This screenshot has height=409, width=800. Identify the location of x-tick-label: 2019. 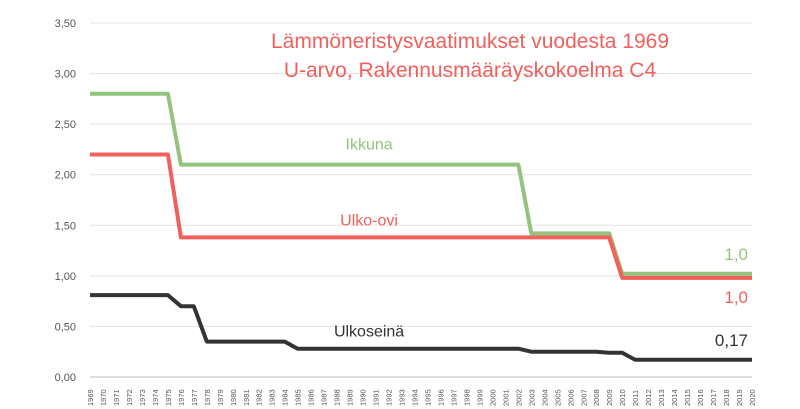
(739, 397).